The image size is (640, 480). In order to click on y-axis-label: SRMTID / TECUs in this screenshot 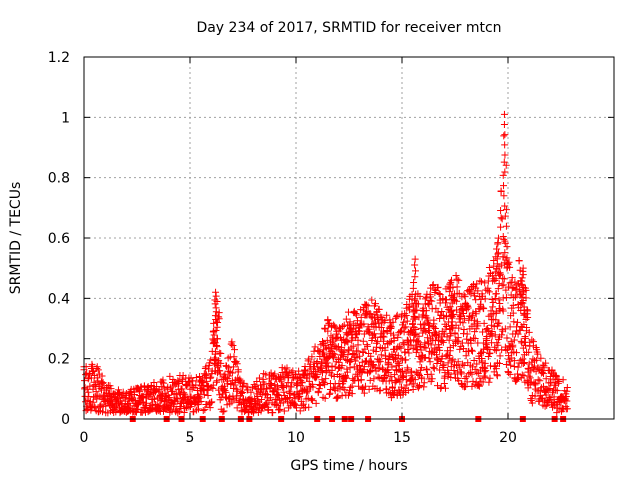, I will do `click(16, 238)`.